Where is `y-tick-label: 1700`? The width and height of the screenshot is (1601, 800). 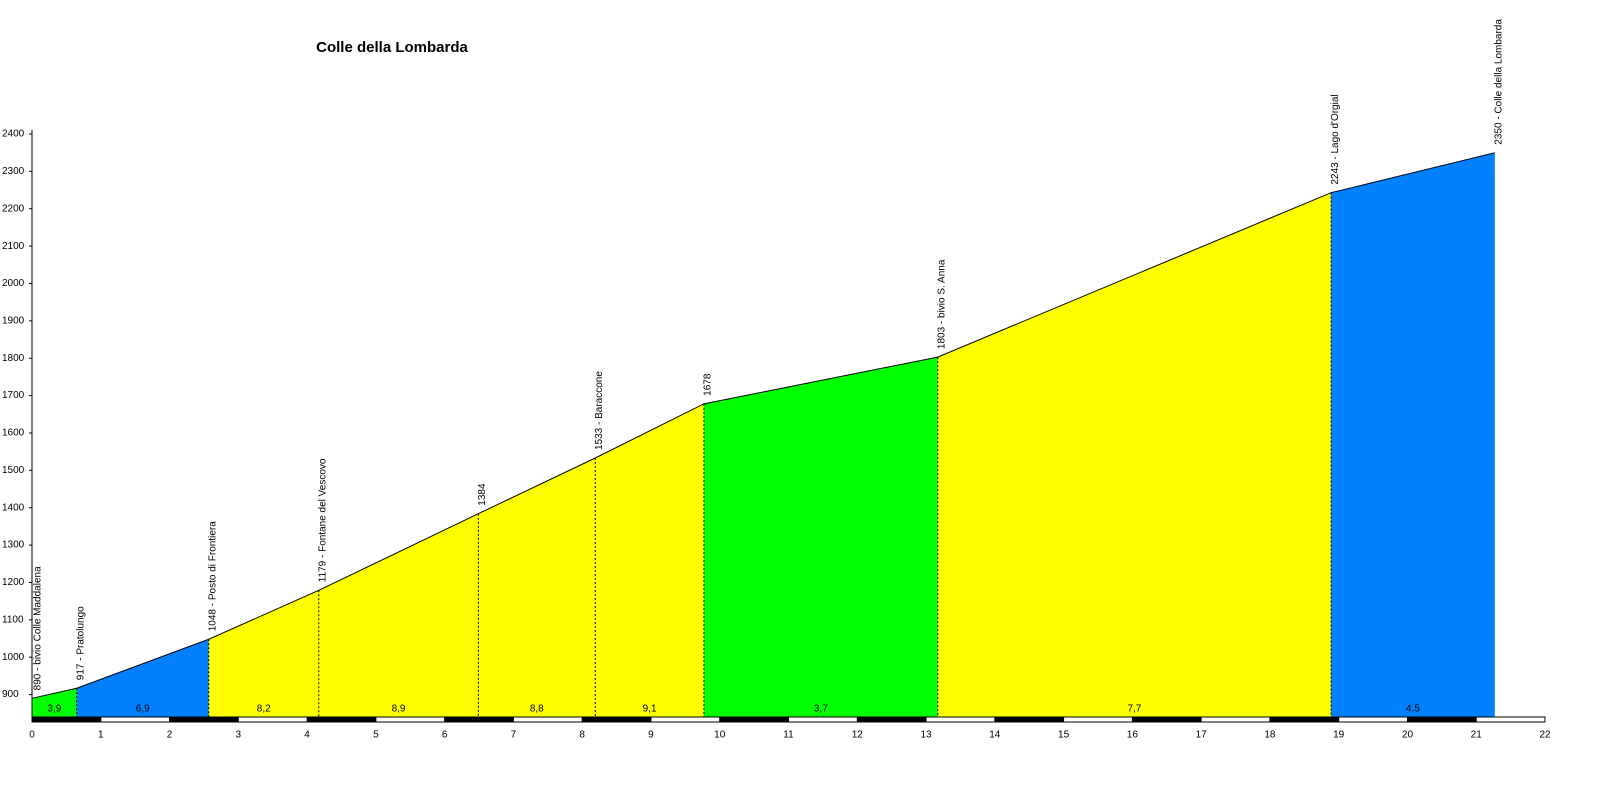 y-tick-label: 1700 is located at coordinates (13, 395).